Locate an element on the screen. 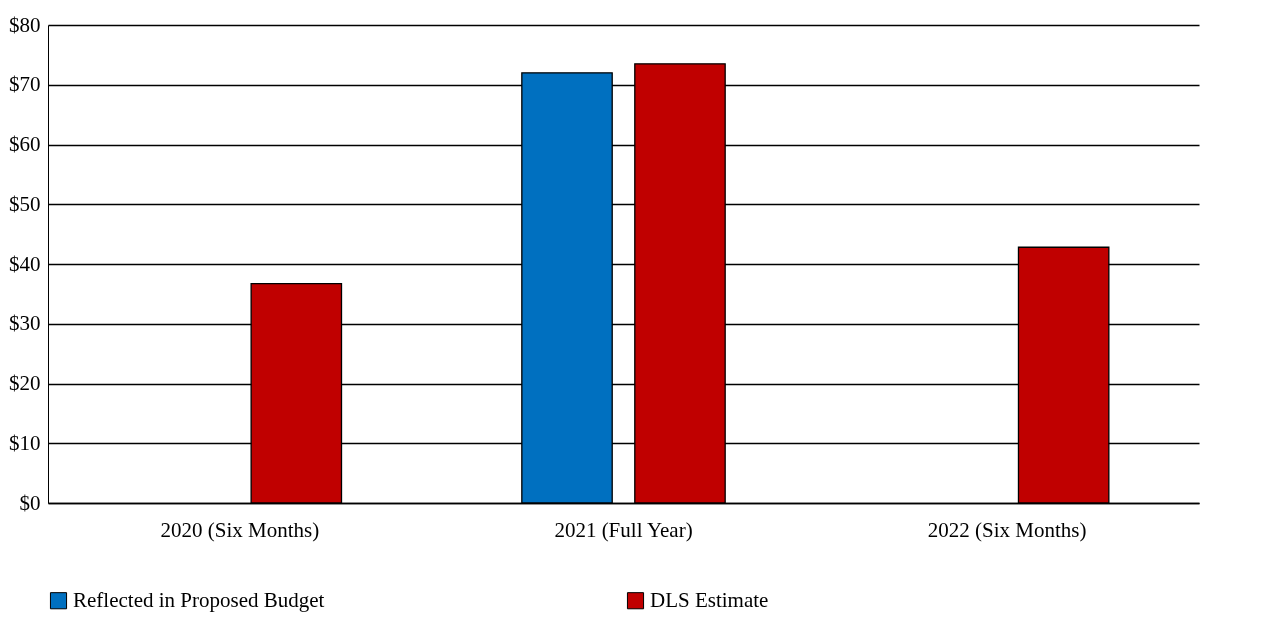 The image size is (1263, 638). y-tick-label: $60 is located at coordinates (25, 144).